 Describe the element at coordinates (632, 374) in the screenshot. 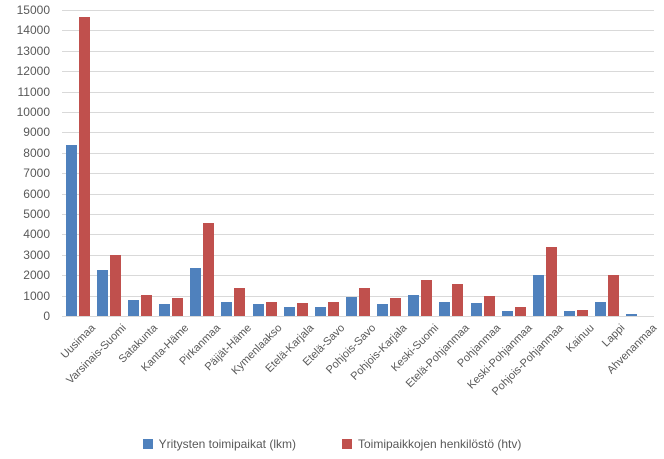

I see `x-label-slot: Ahvenanmaa` at that location.